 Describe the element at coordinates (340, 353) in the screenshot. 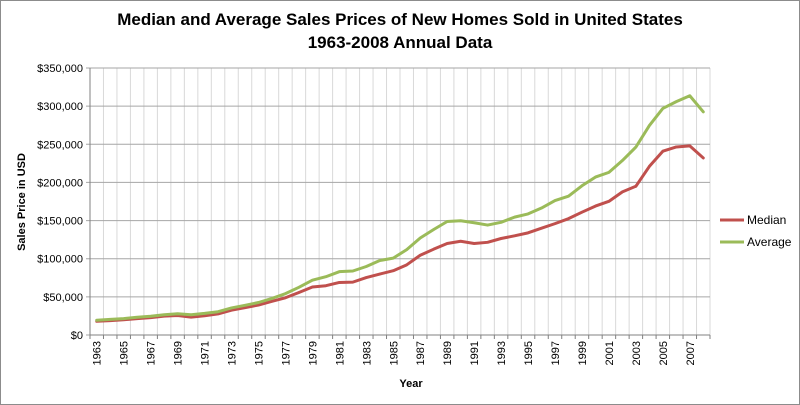

I see `x-tick-label: 1981` at that location.